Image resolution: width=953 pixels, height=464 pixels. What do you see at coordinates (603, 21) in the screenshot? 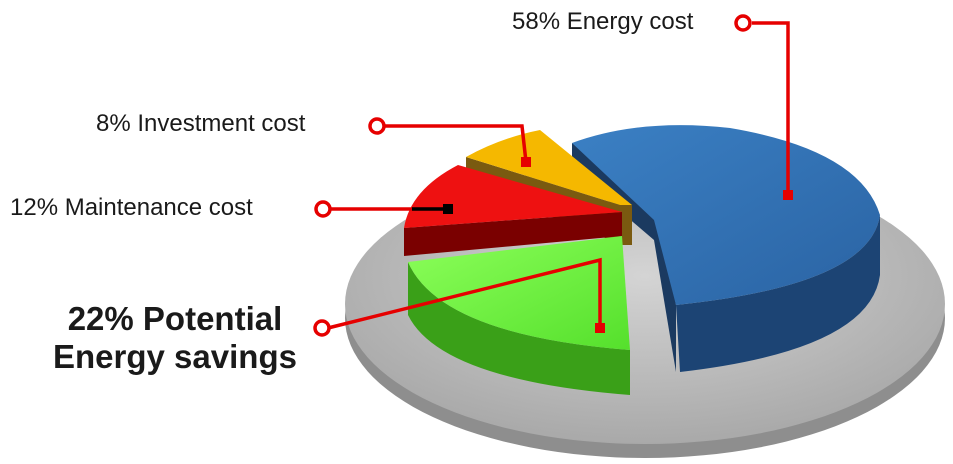
I see `label-energy-cost: 58% Energy cost` at bounding box center [603, 21].